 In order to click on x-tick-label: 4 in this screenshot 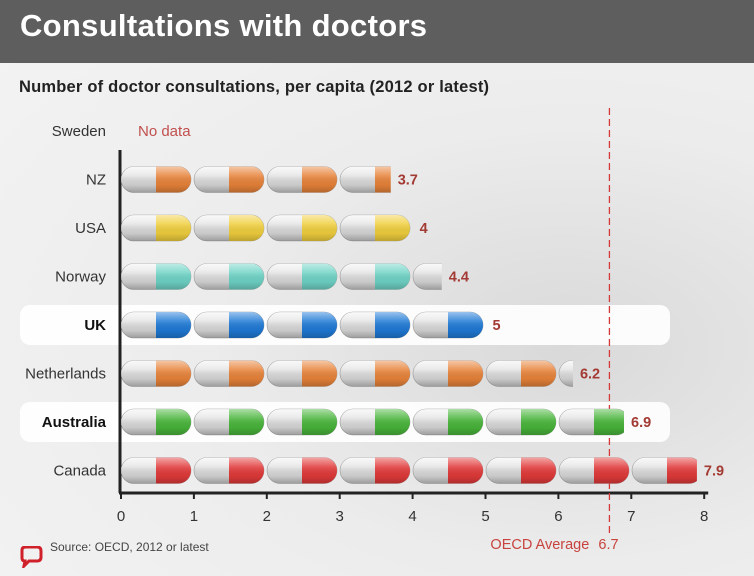, I will do `click(412, 516)`.